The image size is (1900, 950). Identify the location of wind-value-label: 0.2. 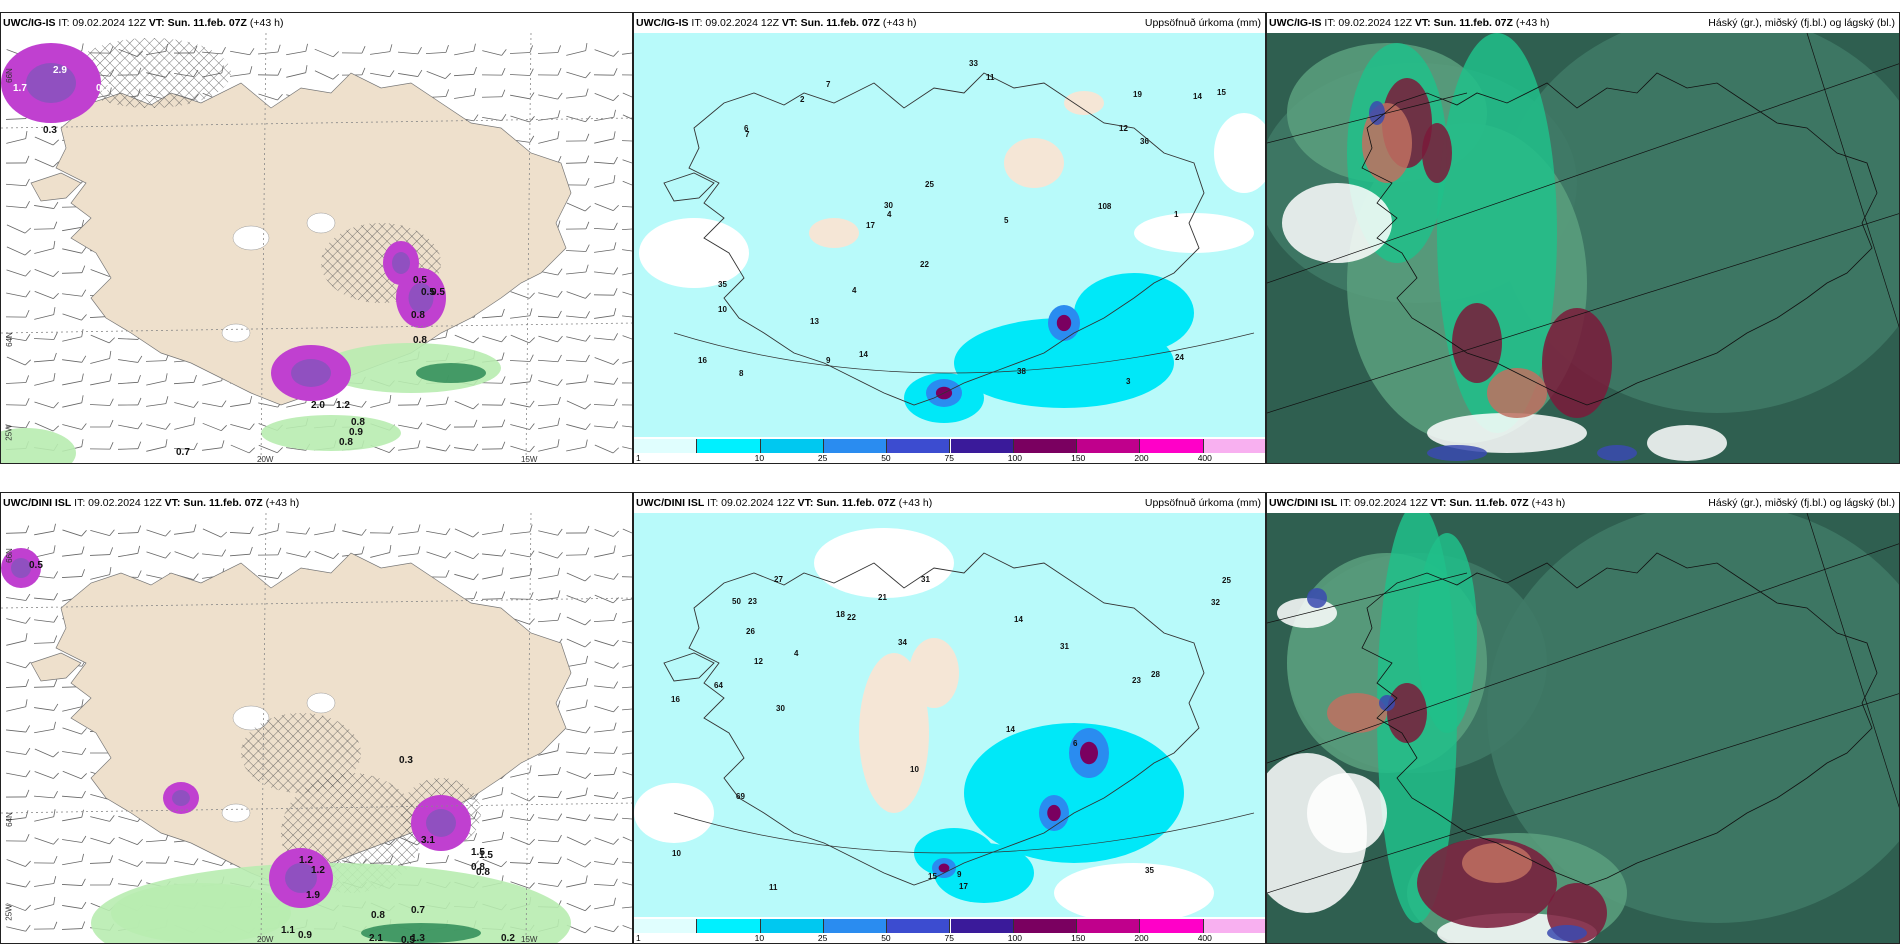
(508, 938).